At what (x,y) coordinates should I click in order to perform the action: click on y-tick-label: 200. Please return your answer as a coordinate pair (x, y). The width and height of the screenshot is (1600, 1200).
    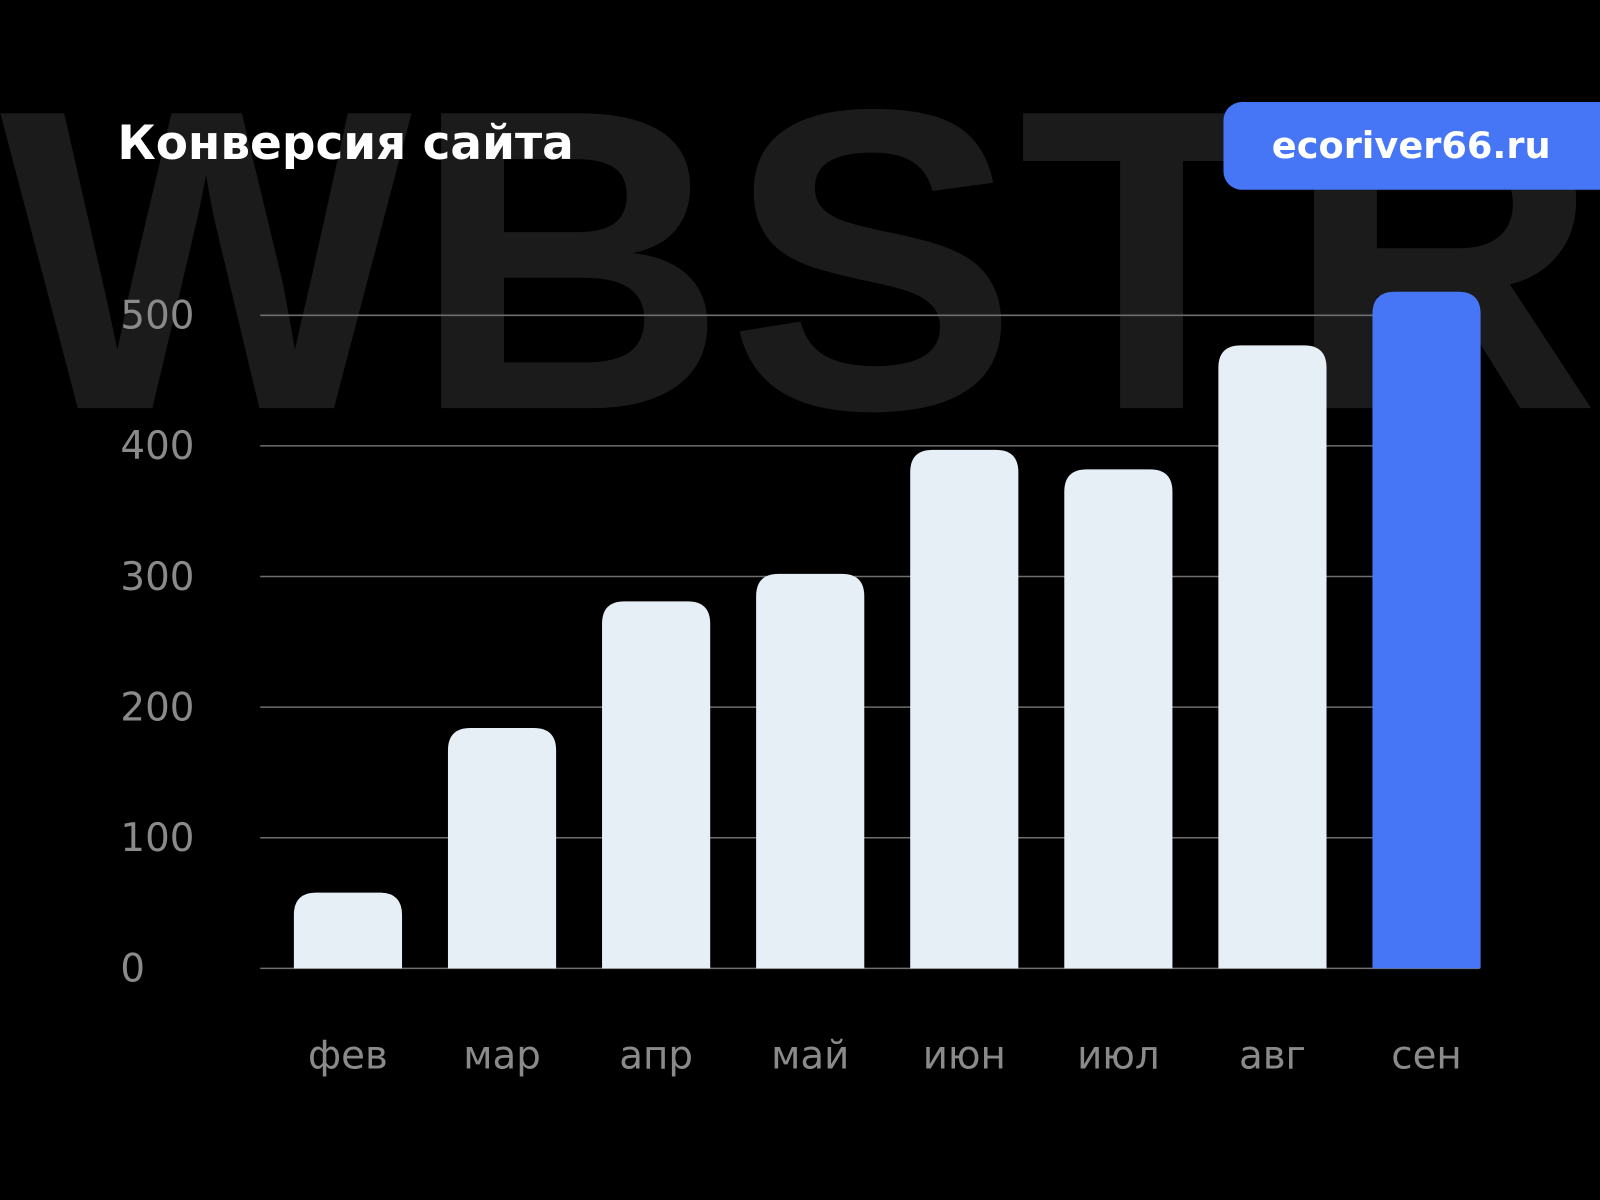
    Looking at the image, I should click on (157, 707).